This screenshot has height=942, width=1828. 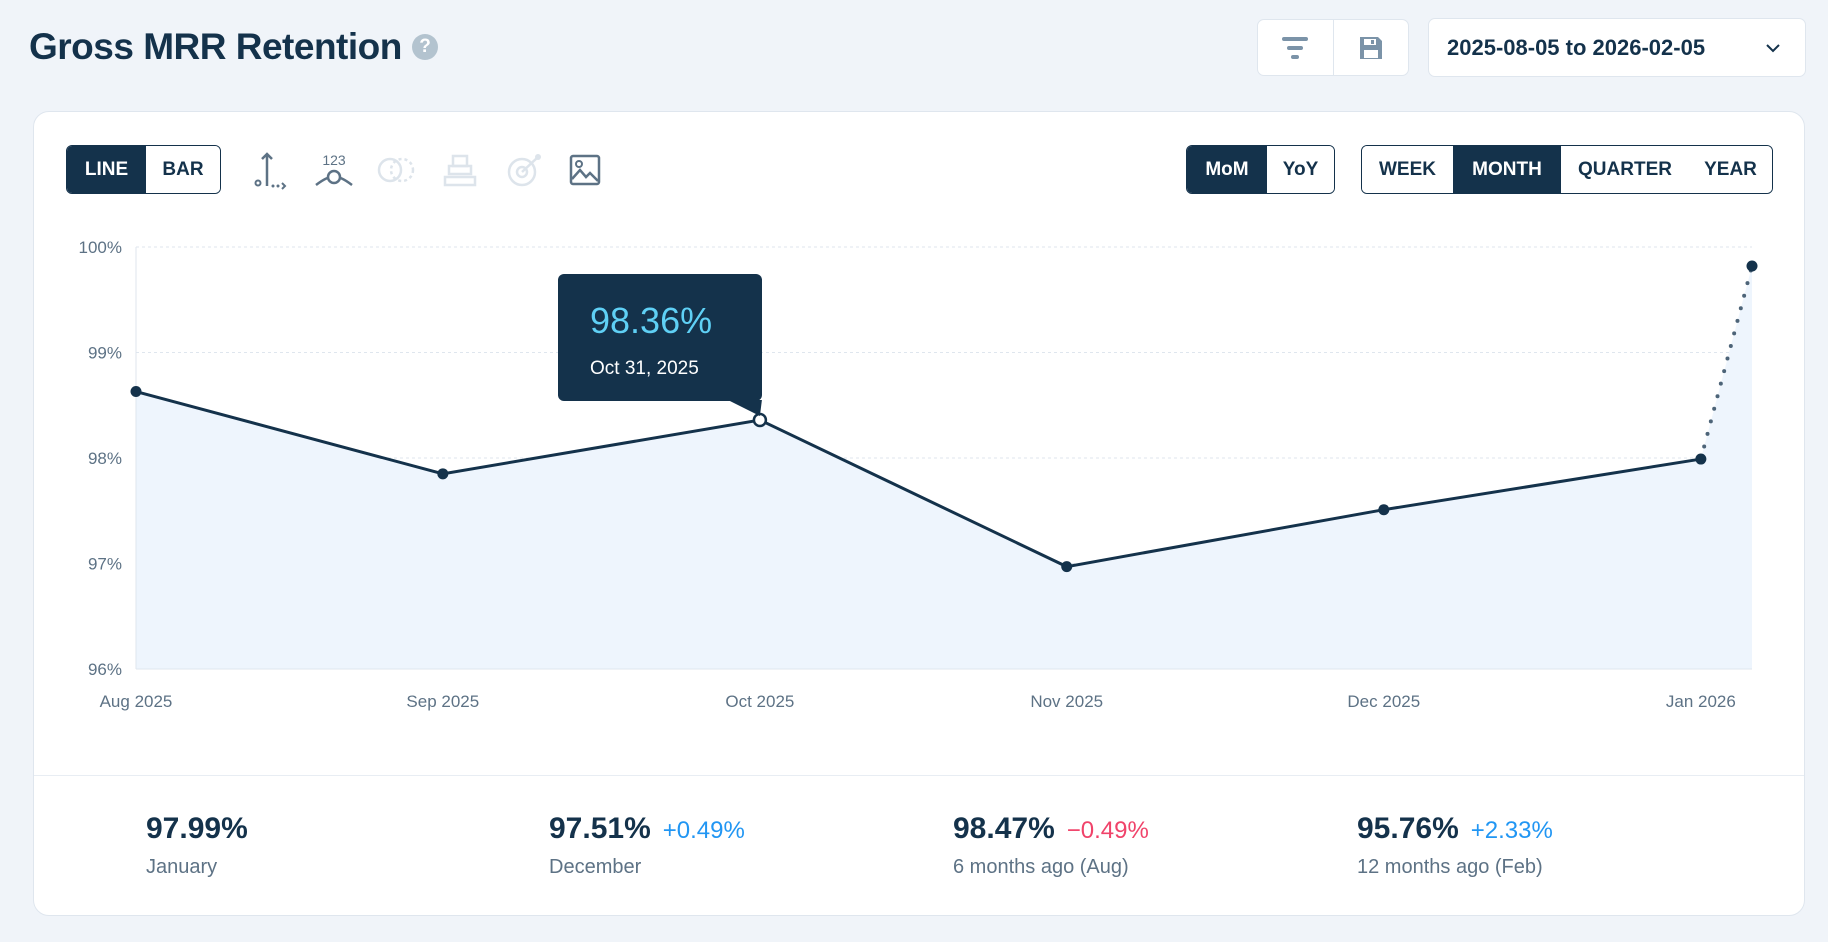 I want to click on divider, so click(x=919, y=775).